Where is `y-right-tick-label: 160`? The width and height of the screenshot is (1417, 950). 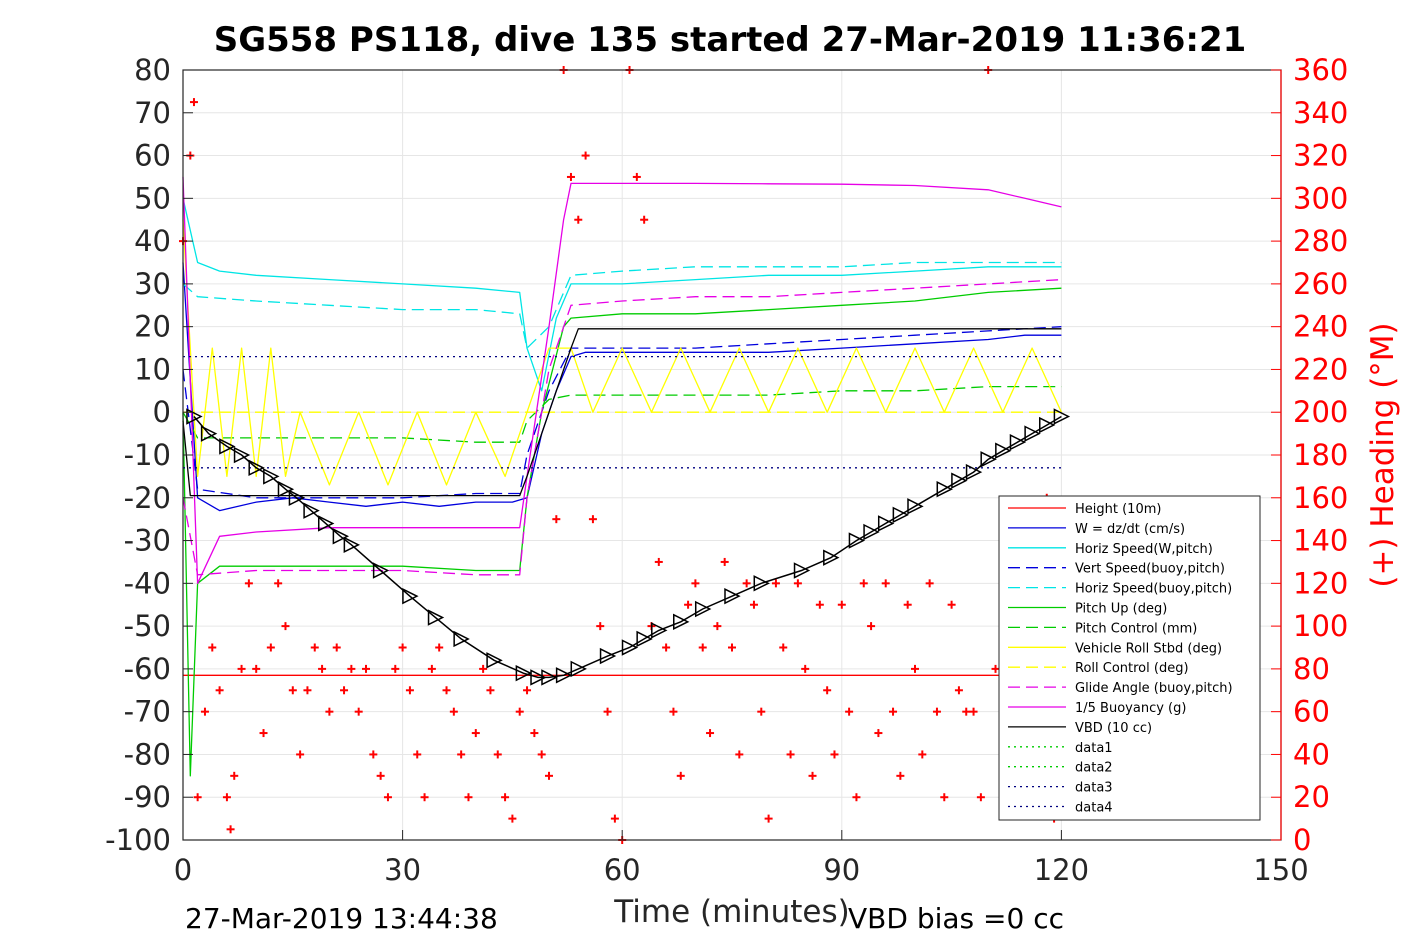
y-right-tick-label: 160 is located at coordinates (1320, 498).